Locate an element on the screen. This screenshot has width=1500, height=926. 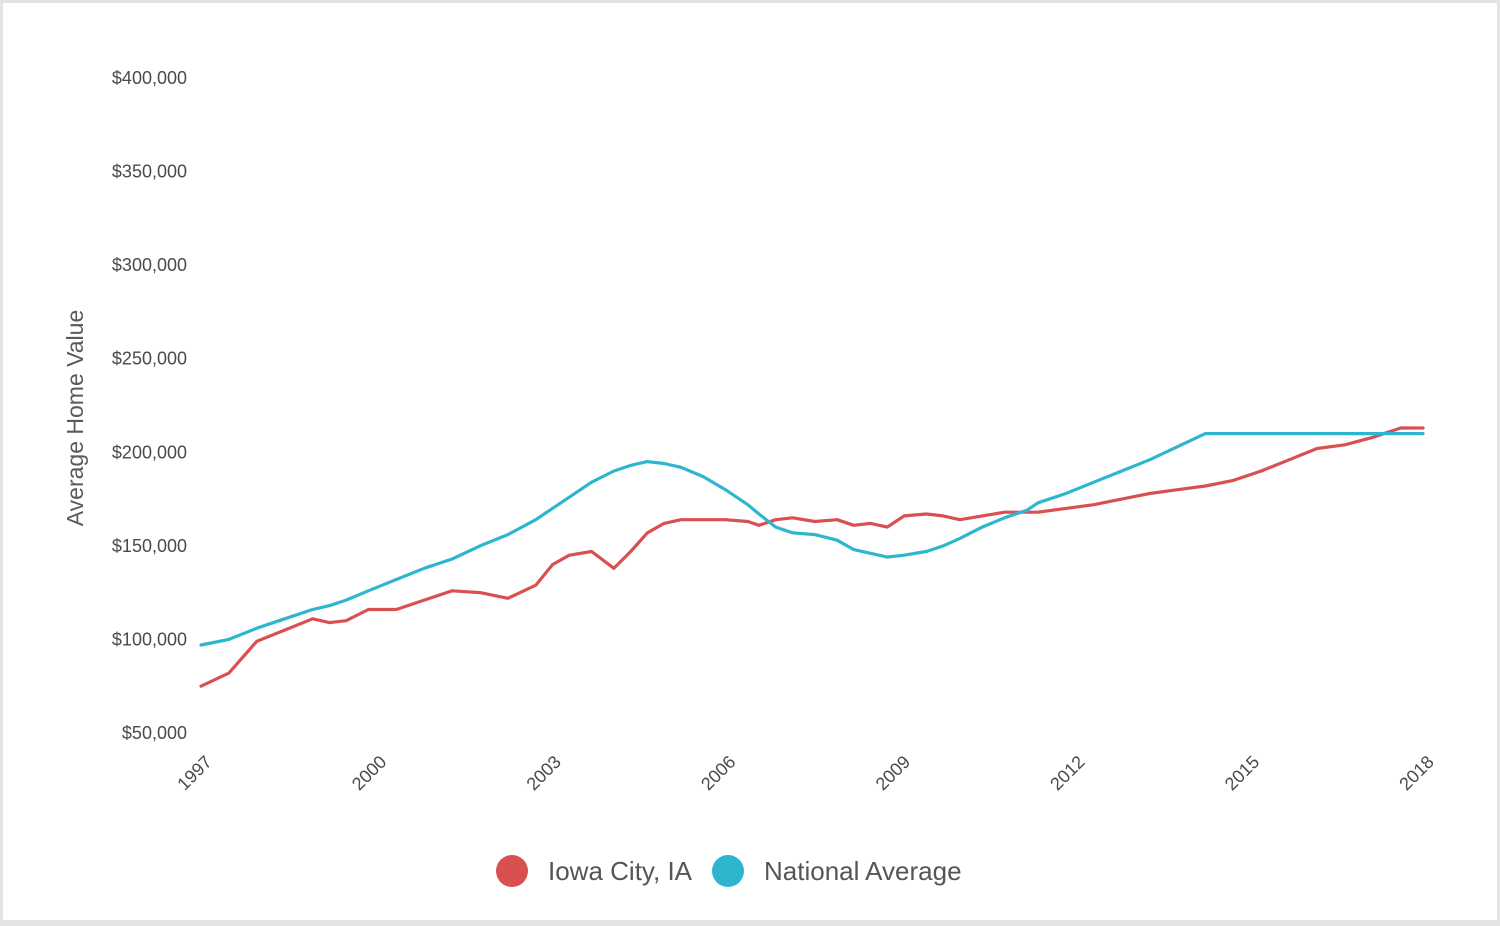
x-axis: 1997 2000 2003 2006 2009 2012 2015 2018 is located at coordinates (805, 773).